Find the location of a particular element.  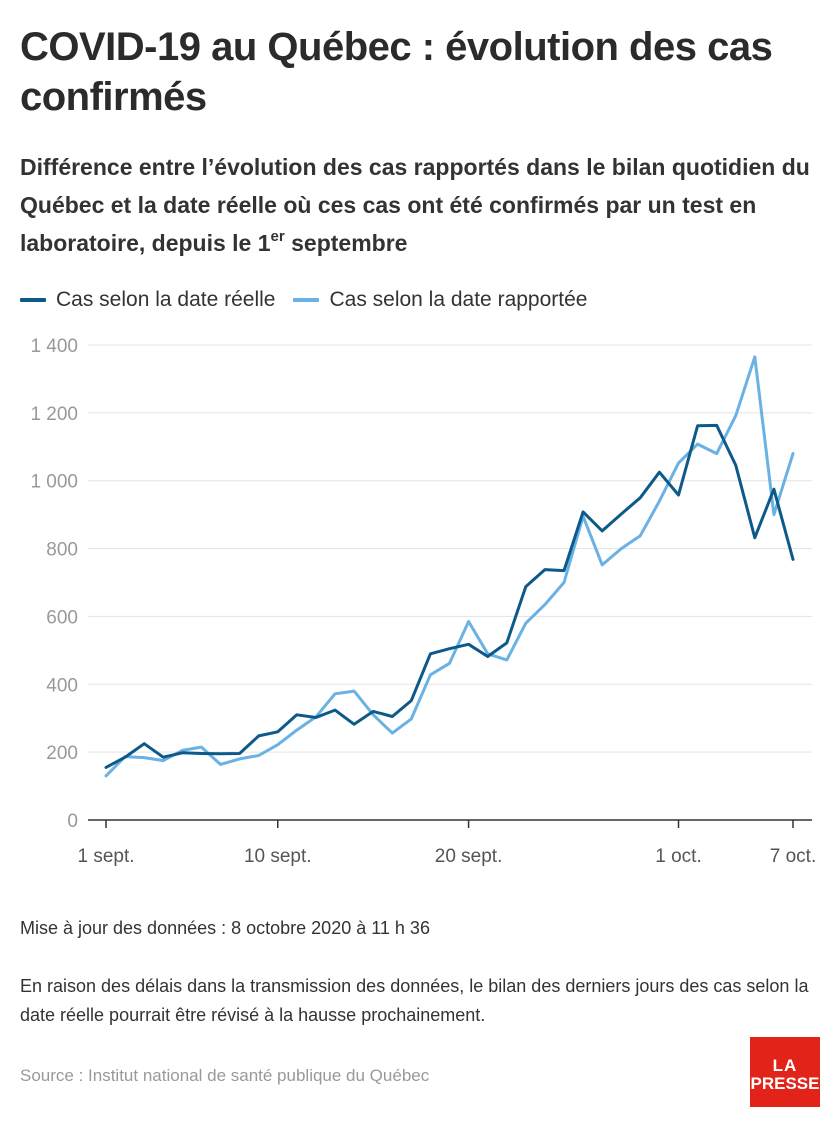

y-tick-label: 800 is located at coordinates (62, 550).